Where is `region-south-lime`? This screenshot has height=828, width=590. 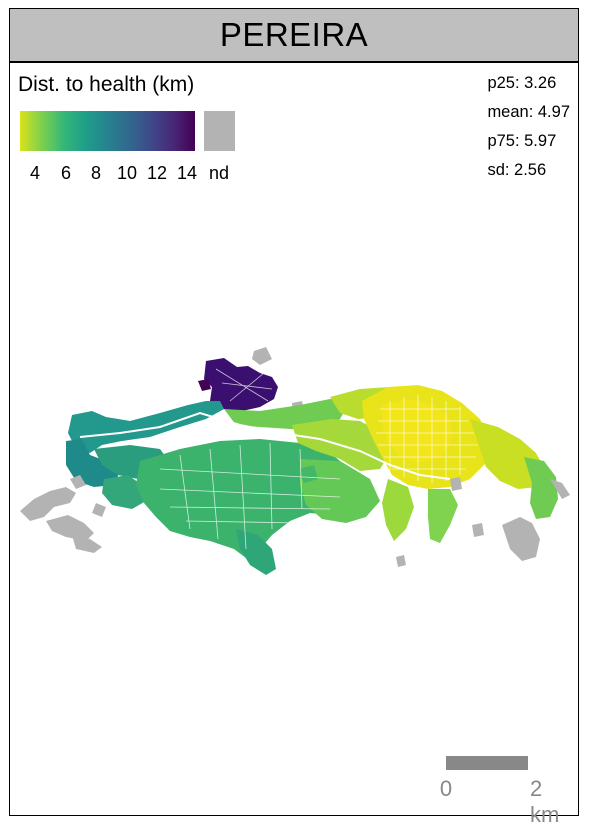
region-south-lime is located at coordinates (398, 510).